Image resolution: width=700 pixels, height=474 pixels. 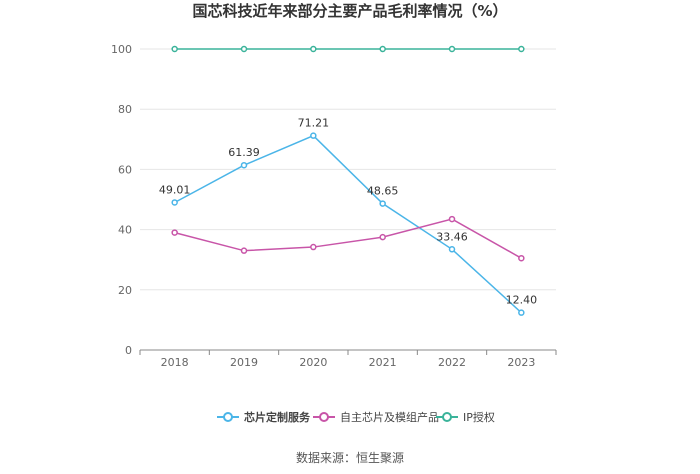 I want to click on legend-item: 自主芯片及模组产品, so click(x=376, y=417).